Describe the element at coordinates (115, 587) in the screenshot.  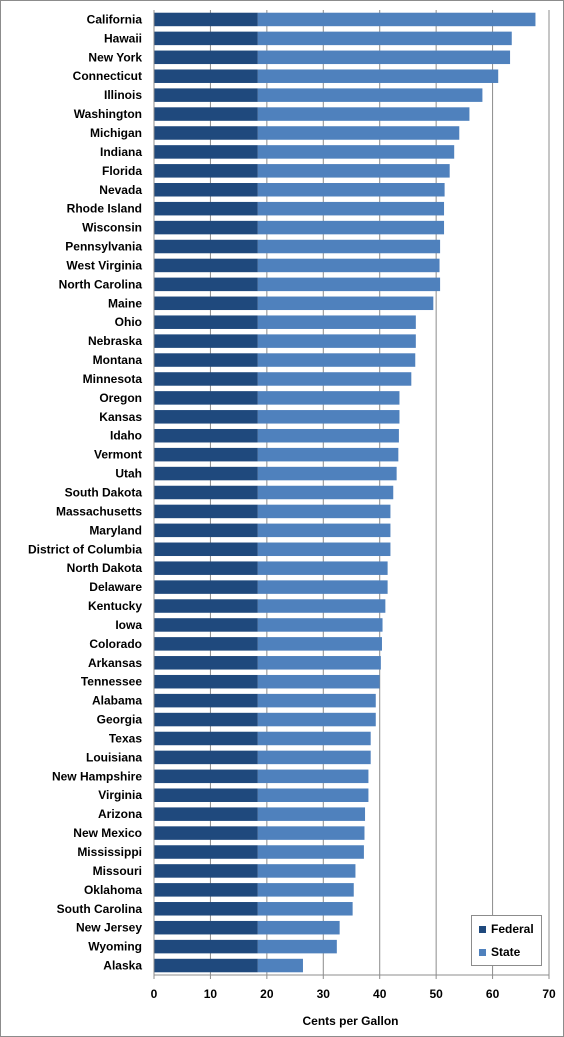
I see `category-label: Delaware` at that location.